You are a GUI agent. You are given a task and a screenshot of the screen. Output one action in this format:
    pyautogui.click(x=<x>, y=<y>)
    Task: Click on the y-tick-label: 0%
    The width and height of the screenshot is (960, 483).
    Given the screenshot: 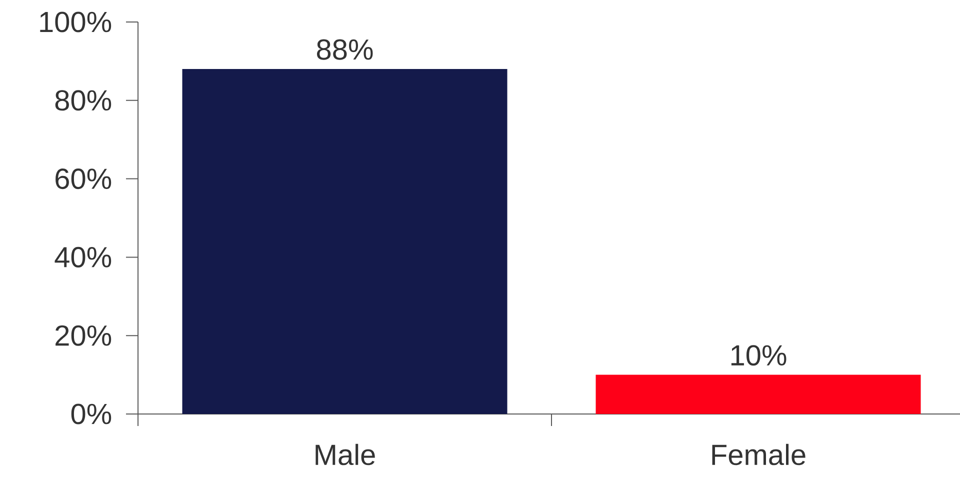 What is the action you would take?
    pyautogui.click(x=91, y=414)
    